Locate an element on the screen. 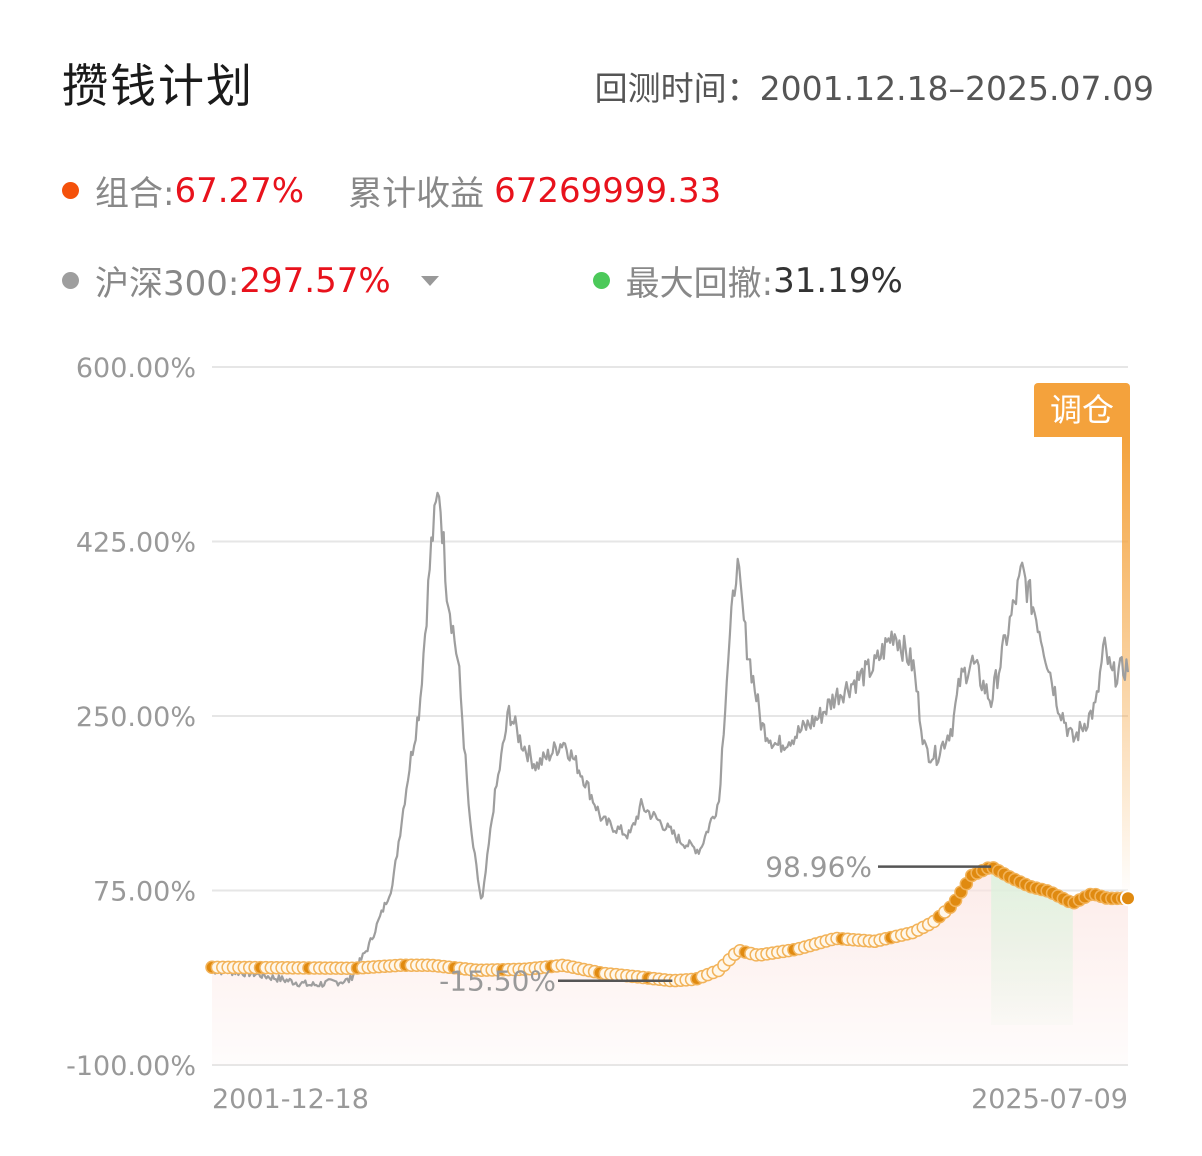  drawdown-value: 31.19% is located at coordinates (838, 280).